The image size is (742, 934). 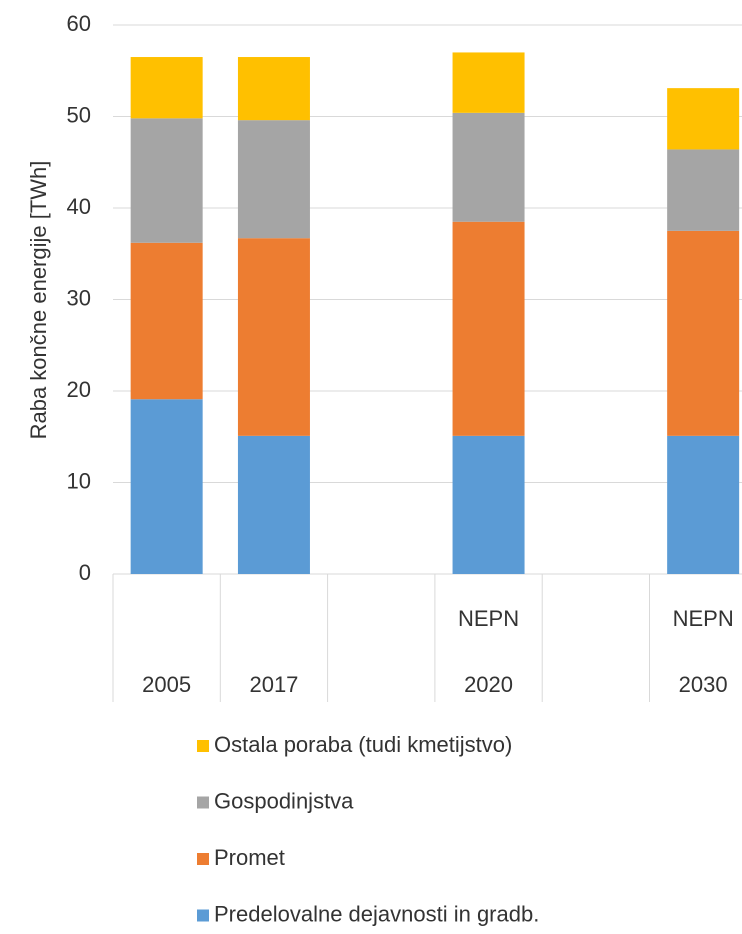 I want to click on y-tick-label: 50, so click(x=79, y=114).